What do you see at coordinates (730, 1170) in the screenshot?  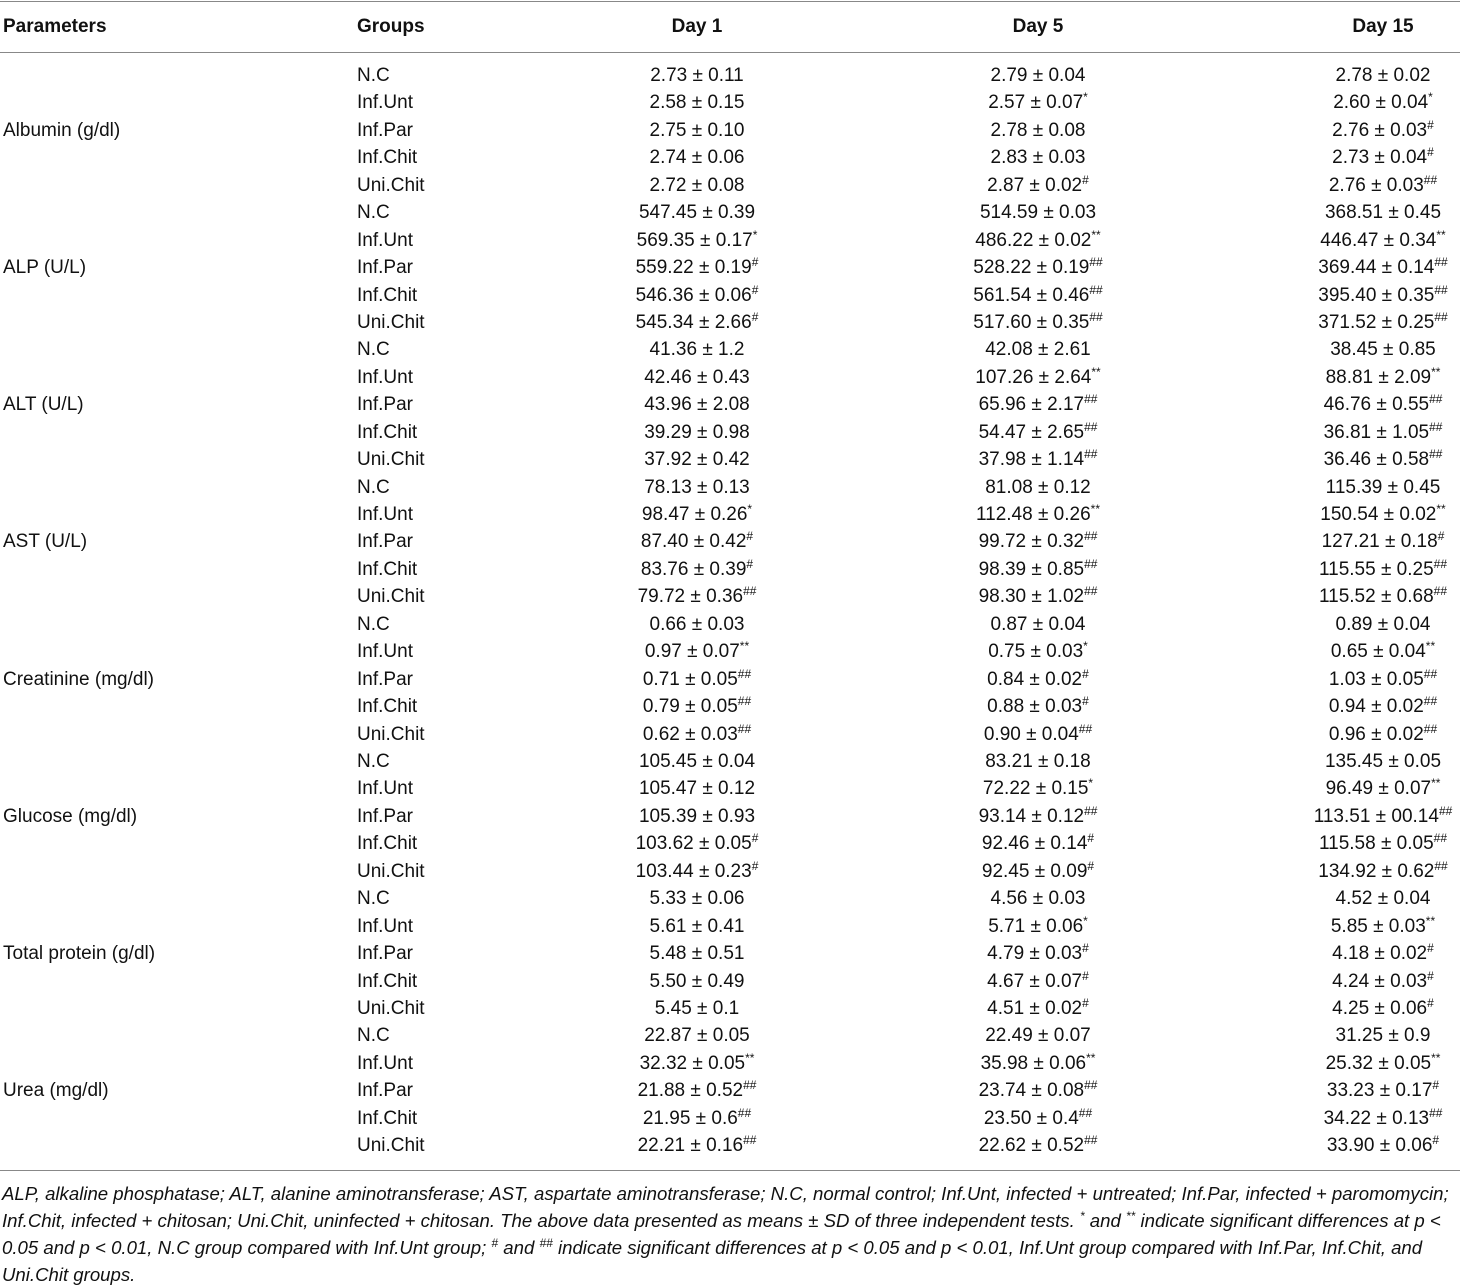 I see `bottom-rule` at bounding box center [730, 1170].